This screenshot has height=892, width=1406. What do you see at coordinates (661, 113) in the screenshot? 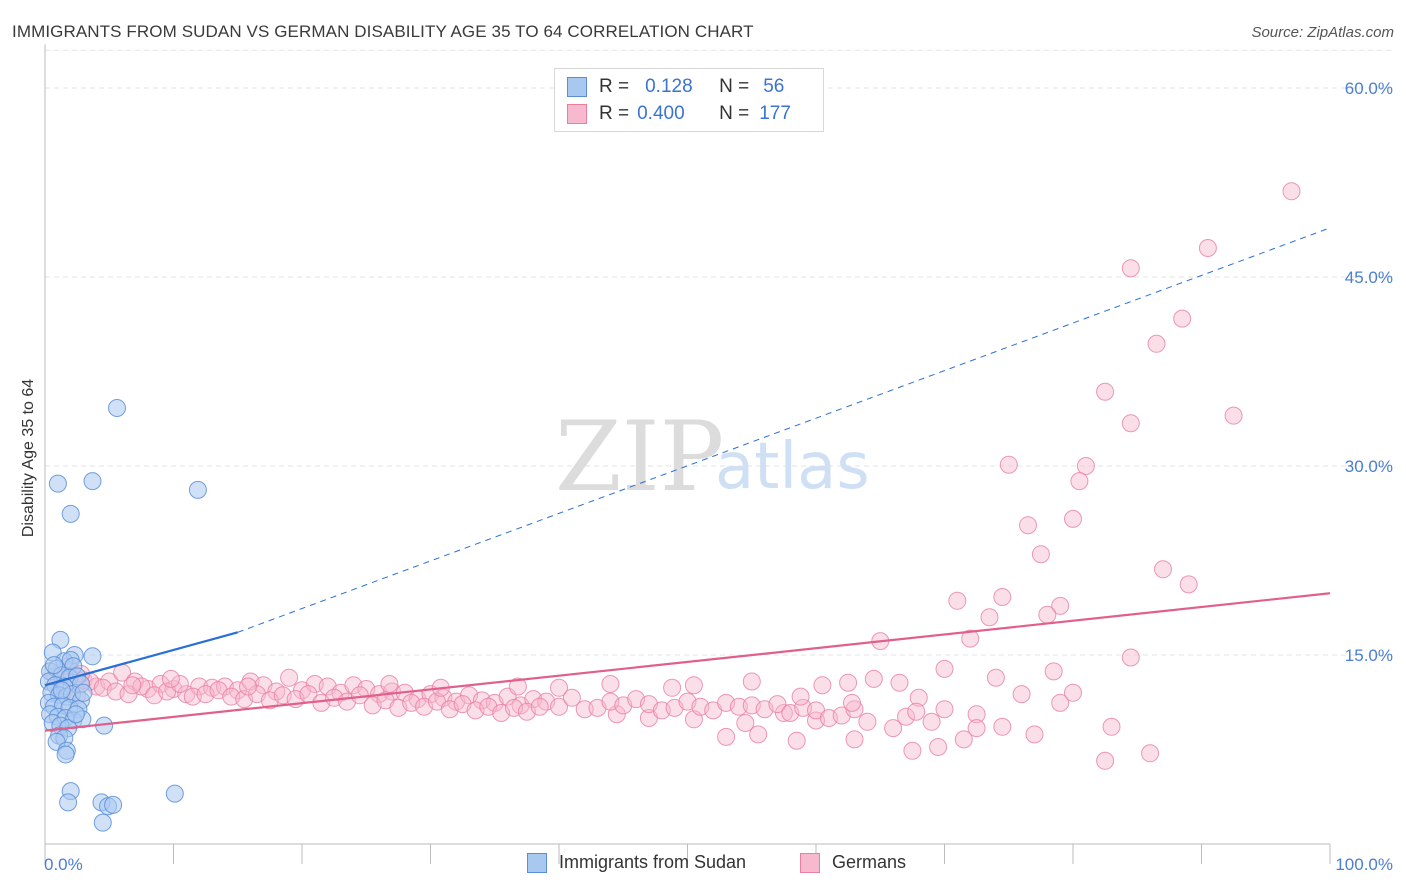
I see `legend-r-value: 0.400` at bounding box center [661, 113].